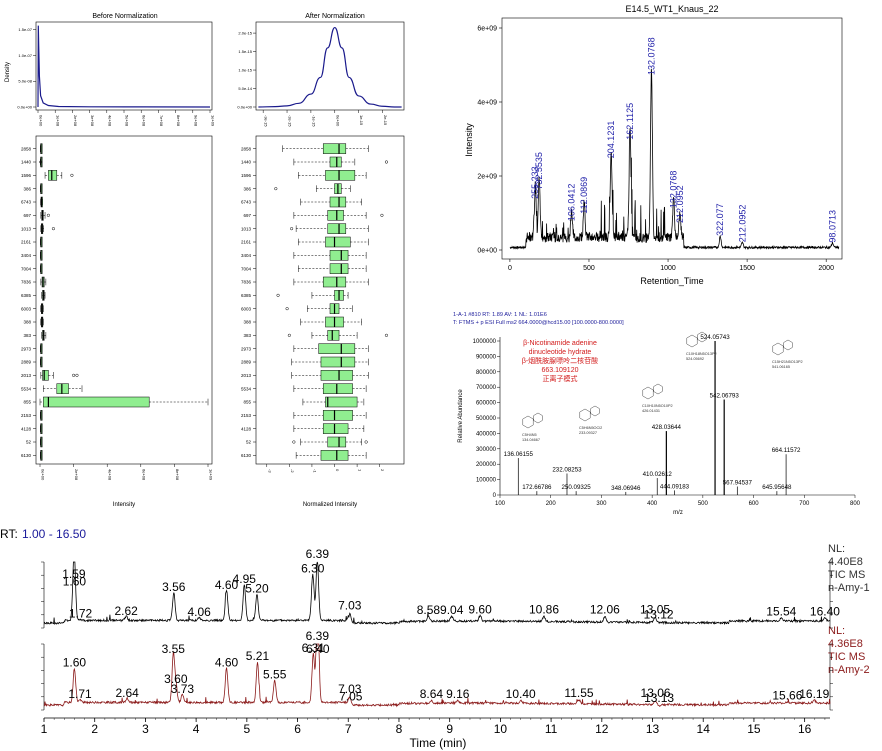 The image size is (882, 751). Describe the element at coordinates (675, 486) in the screenshot. I see `ms2-peak-label: 444.09183` at that location.